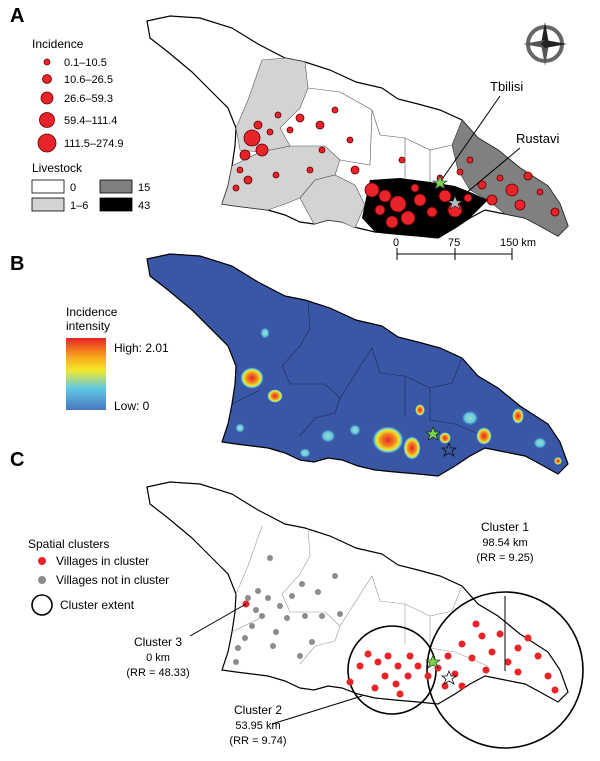  Describe the element at coordinates (471, 137) in the screenshot. I see `tbilisi-leader` at that location.